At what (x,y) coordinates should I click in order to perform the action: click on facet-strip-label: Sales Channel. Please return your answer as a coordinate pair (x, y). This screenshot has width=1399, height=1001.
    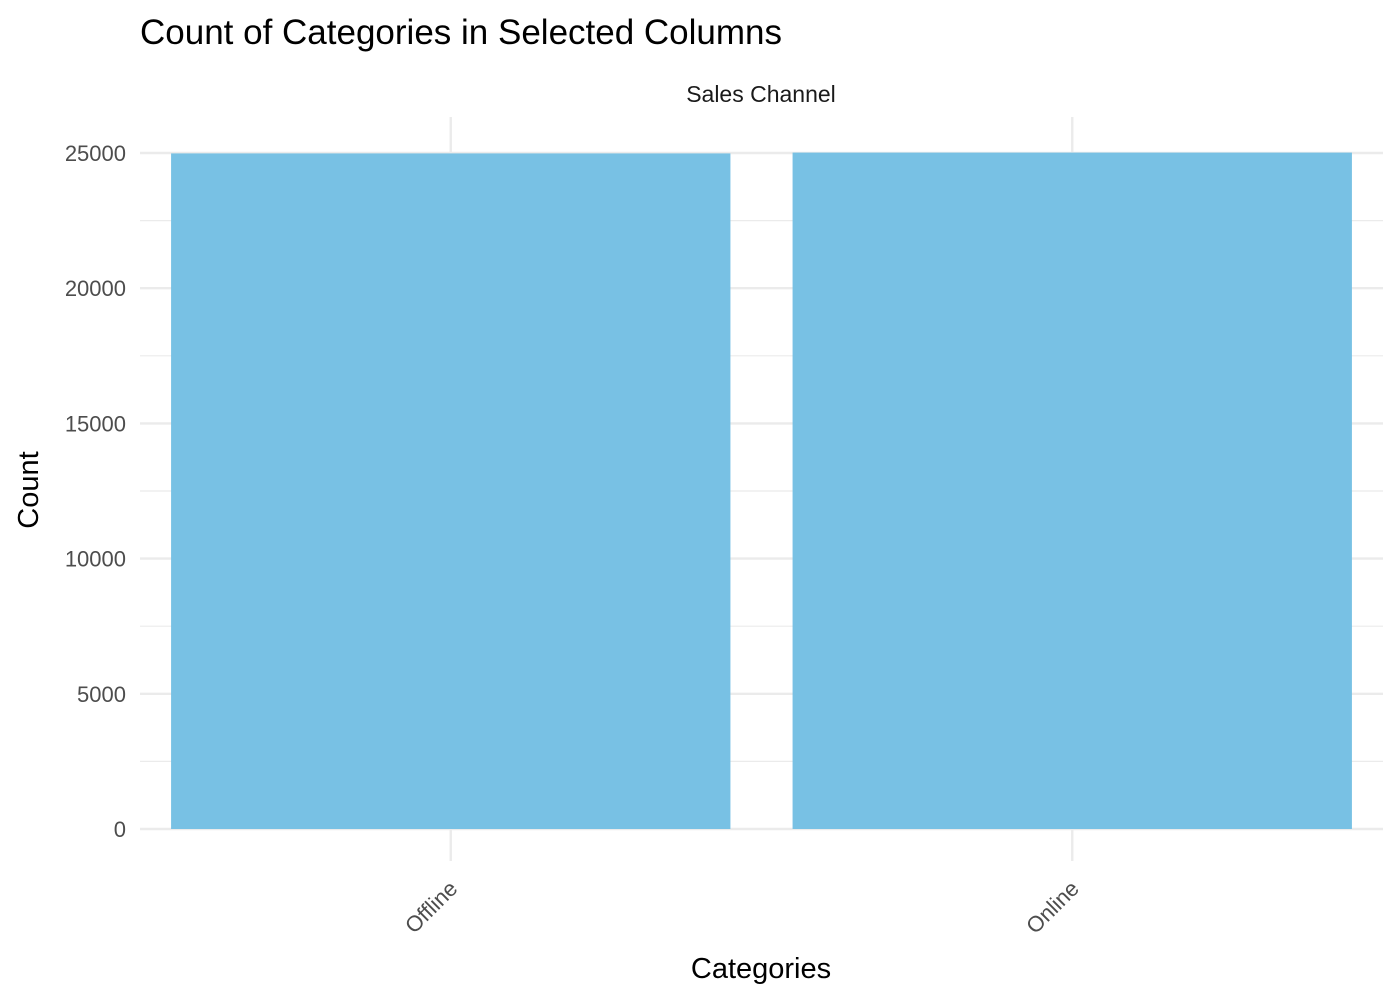
    Looking at the image, I should click on (761, 94).